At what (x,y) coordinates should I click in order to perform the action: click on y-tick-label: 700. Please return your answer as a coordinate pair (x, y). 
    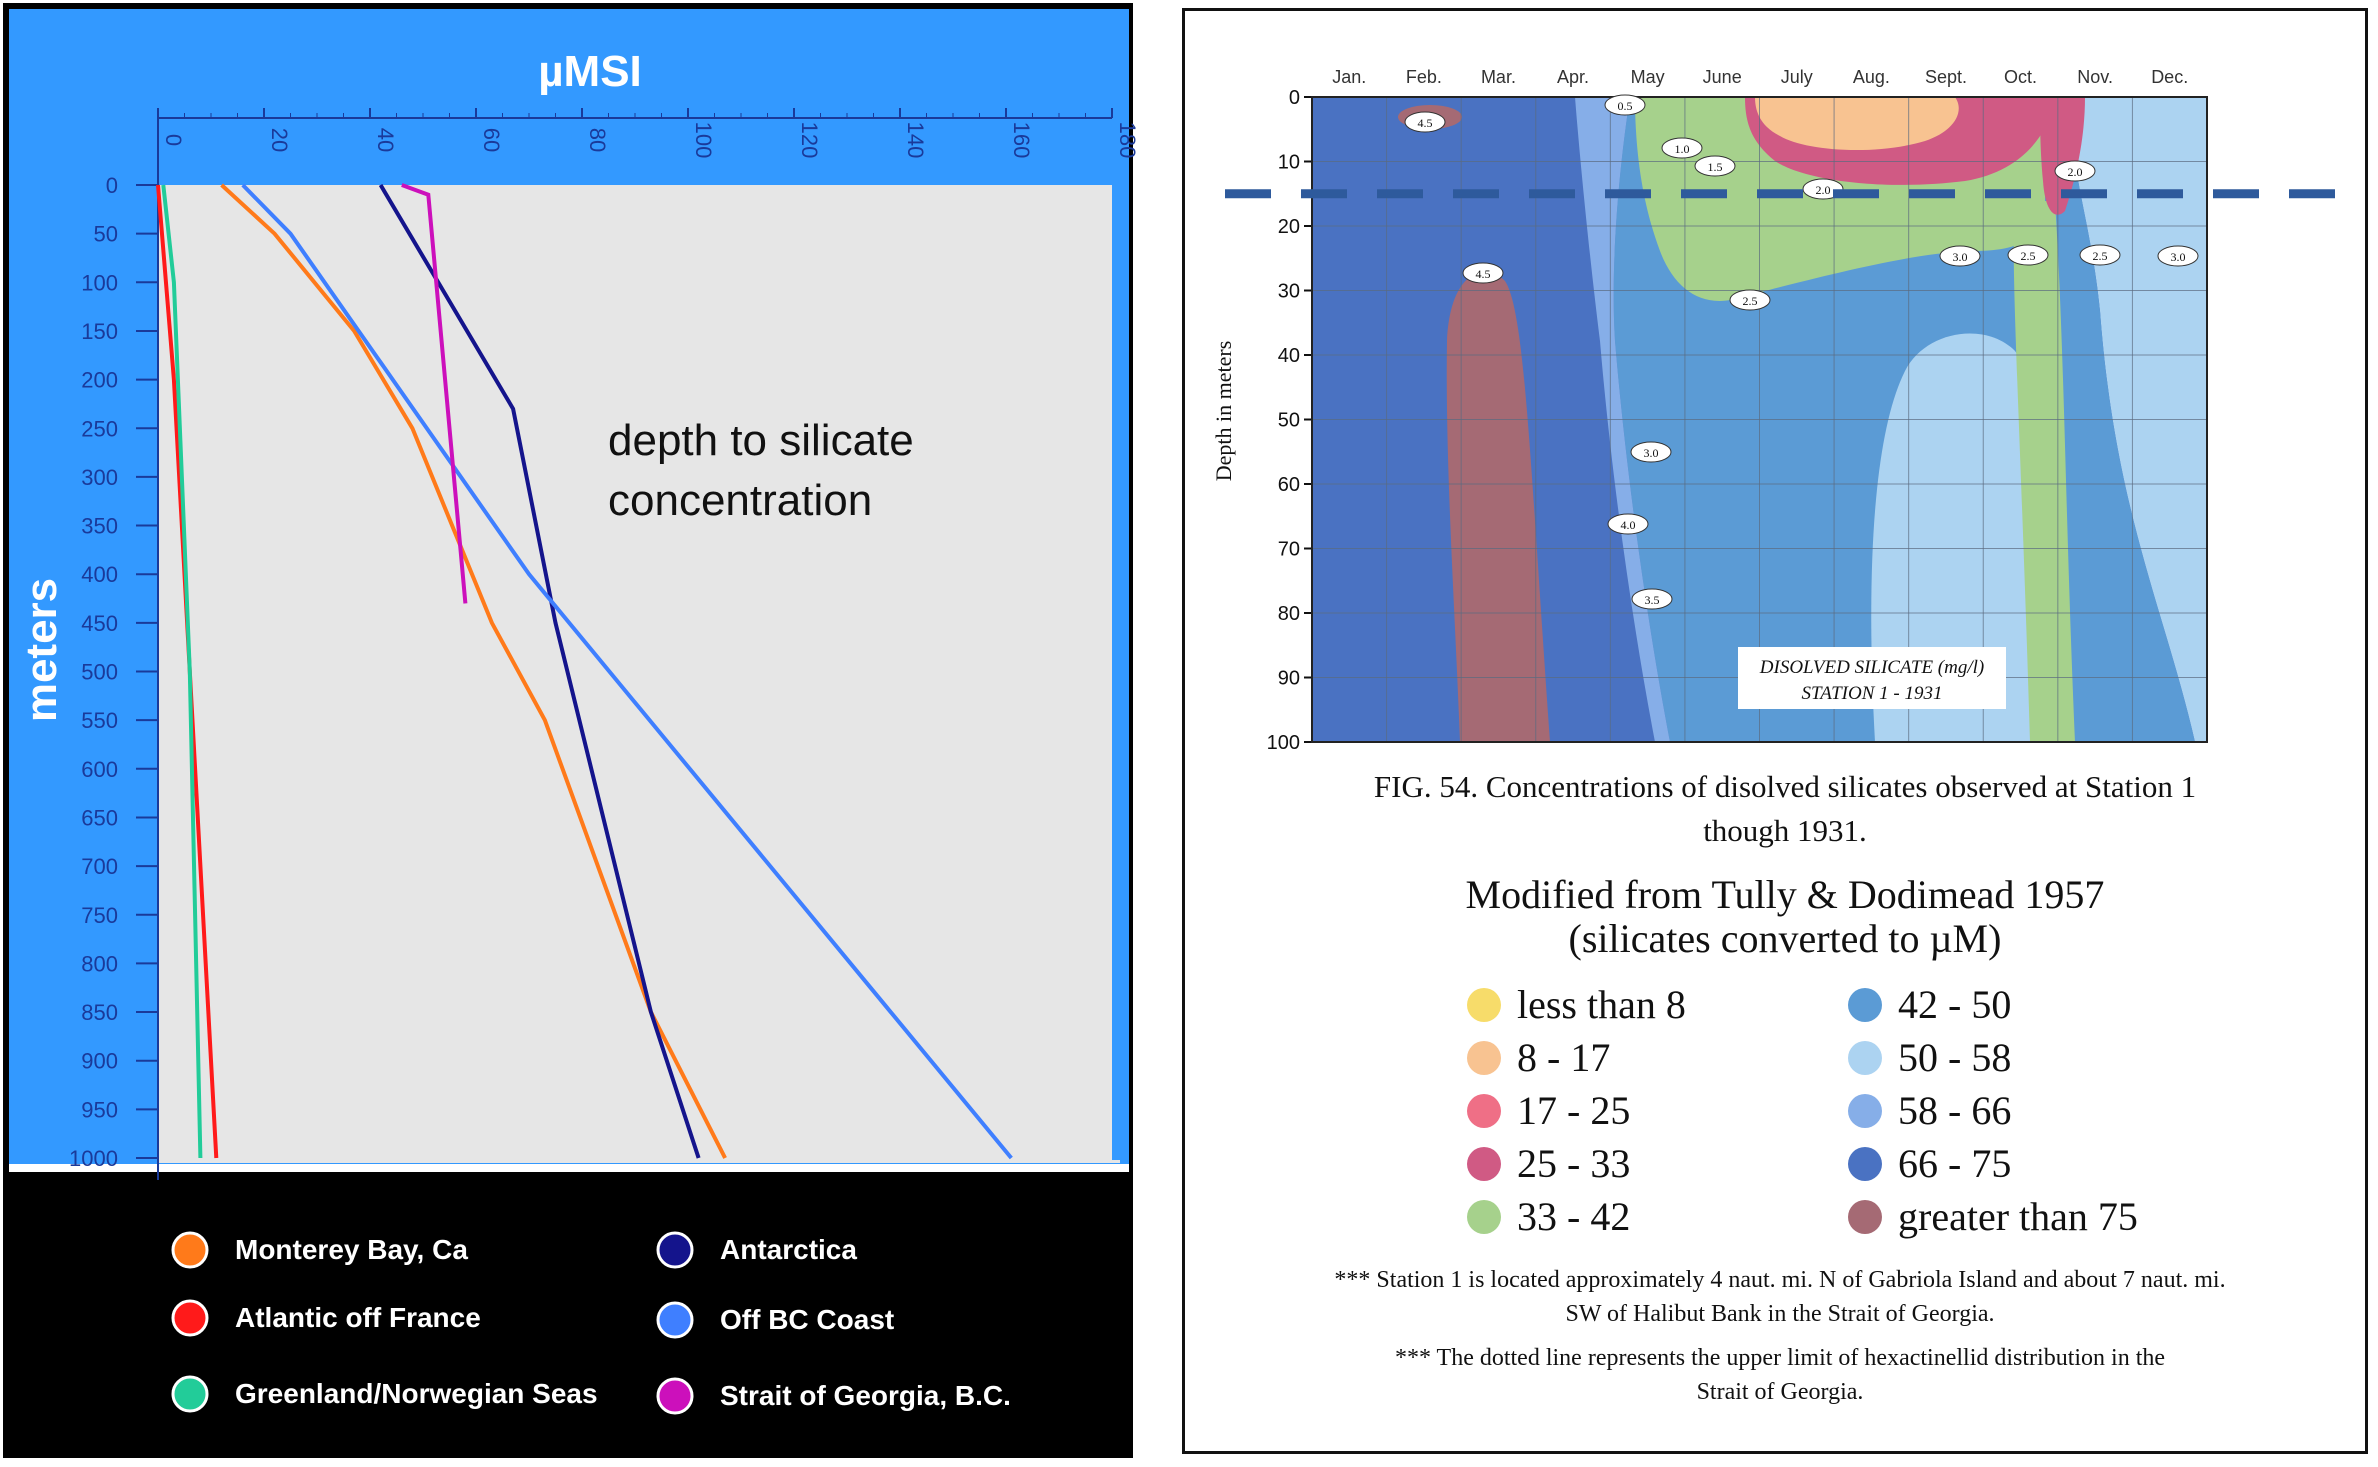
    Looking at the image, I should click on (99, 866).